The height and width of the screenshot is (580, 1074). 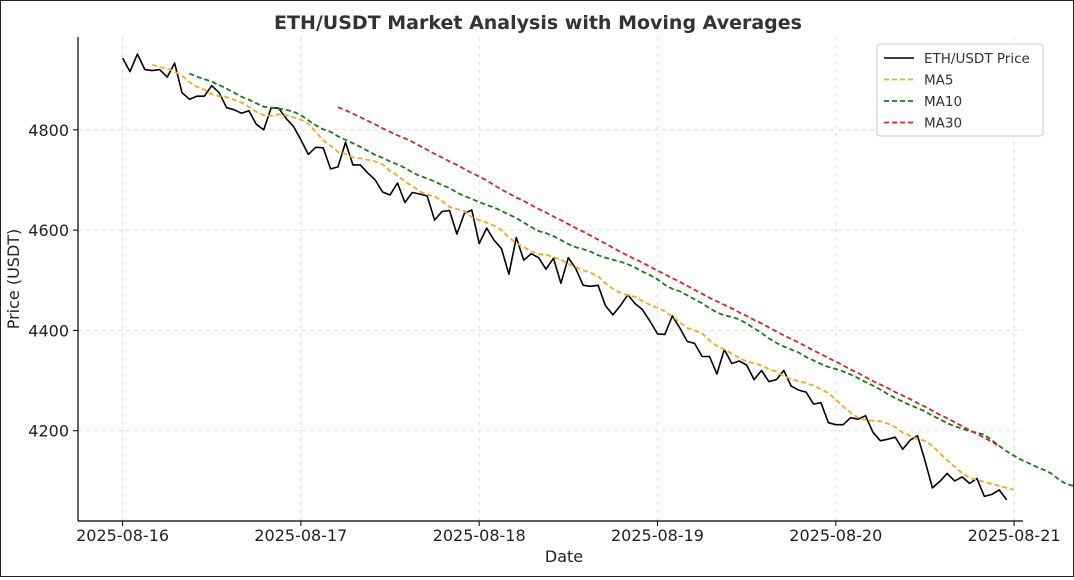 I want to click on legend-label-1: MA5, so click(x=938, y=81).